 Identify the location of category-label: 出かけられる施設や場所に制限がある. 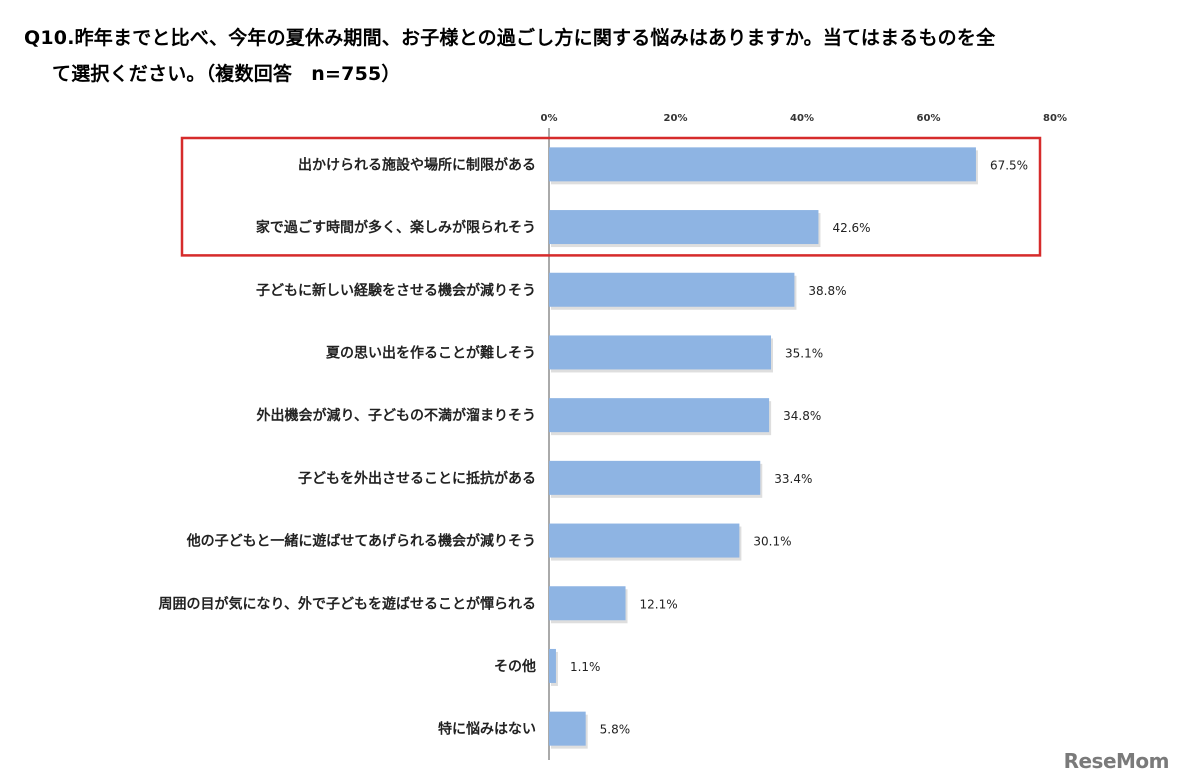
(417, 164).